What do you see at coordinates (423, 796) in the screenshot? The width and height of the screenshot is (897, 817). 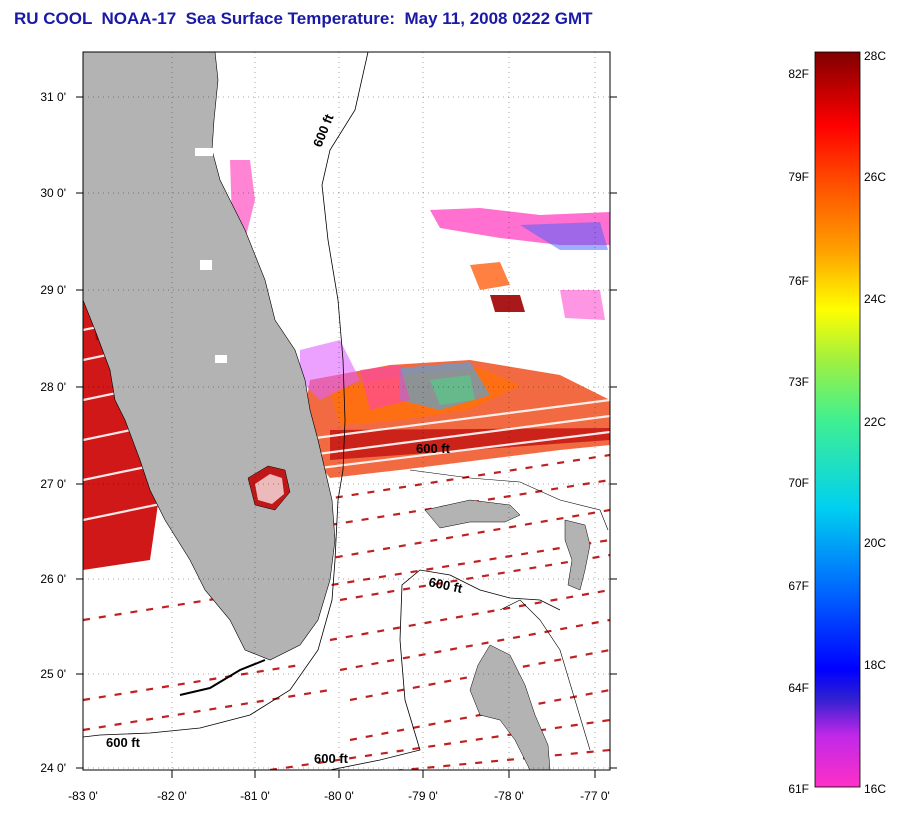 I see `lon-label: -79 0'` at bounding box center [423, 796].